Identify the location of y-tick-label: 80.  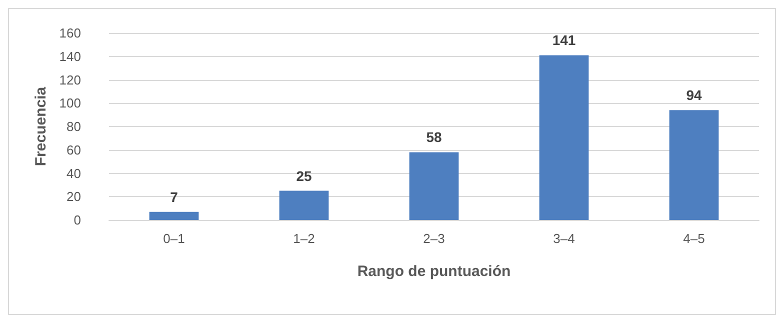
(73, 126).